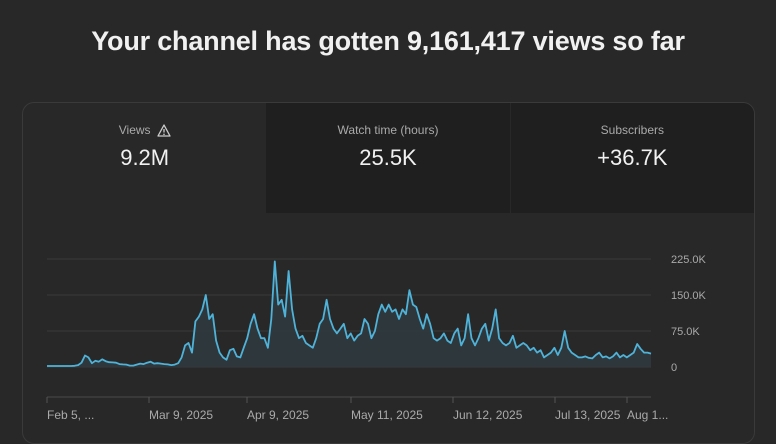 This screenshot has height=444, width=776. I want to click on y-tick-label: 75.0K, so click(685, 332).